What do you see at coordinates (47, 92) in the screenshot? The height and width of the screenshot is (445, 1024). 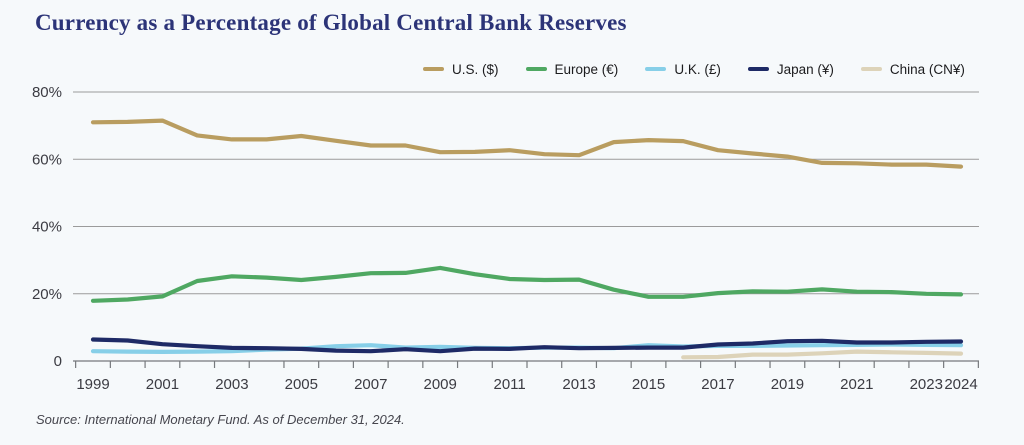 I see `y-tick-label-80: 80%` at bounding box center [47, 92].